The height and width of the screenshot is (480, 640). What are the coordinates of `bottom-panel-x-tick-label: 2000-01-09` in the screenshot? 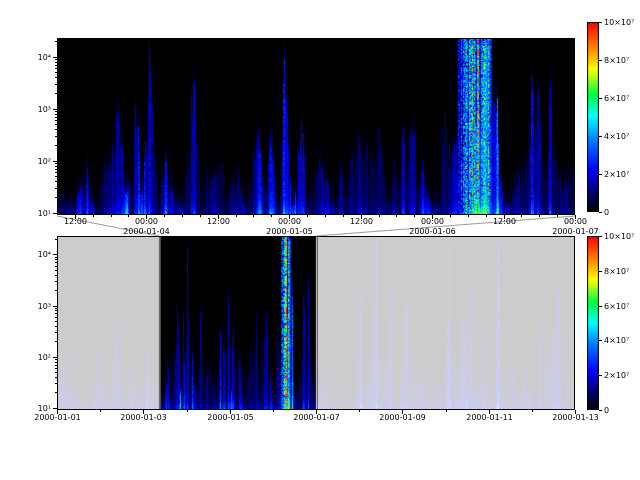 It's located at (402, 417).